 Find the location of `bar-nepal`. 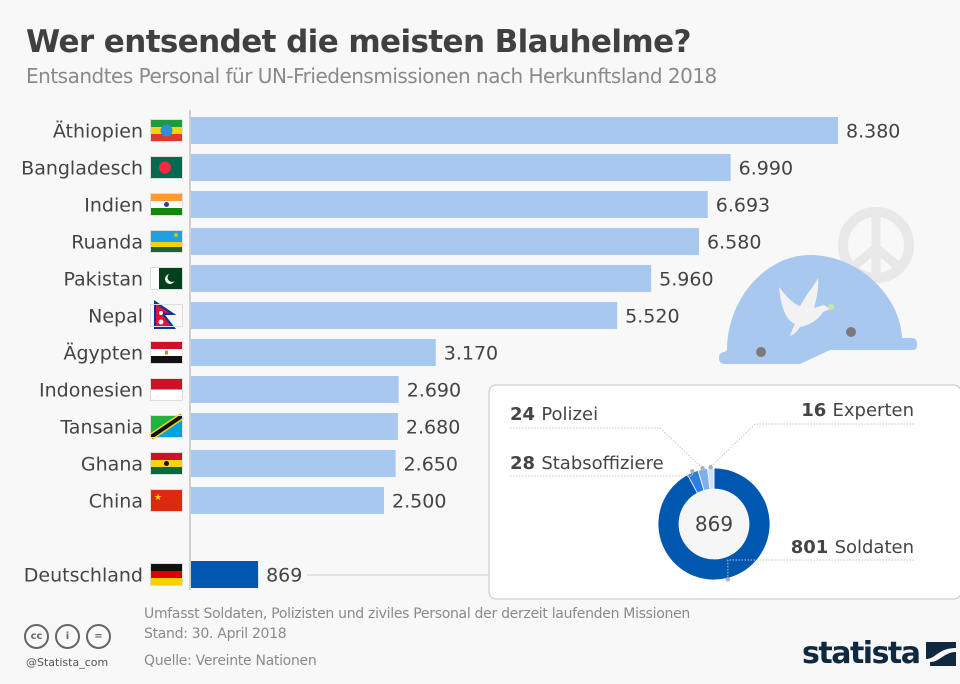

bar-nepal is located at coordinates (404, 315).